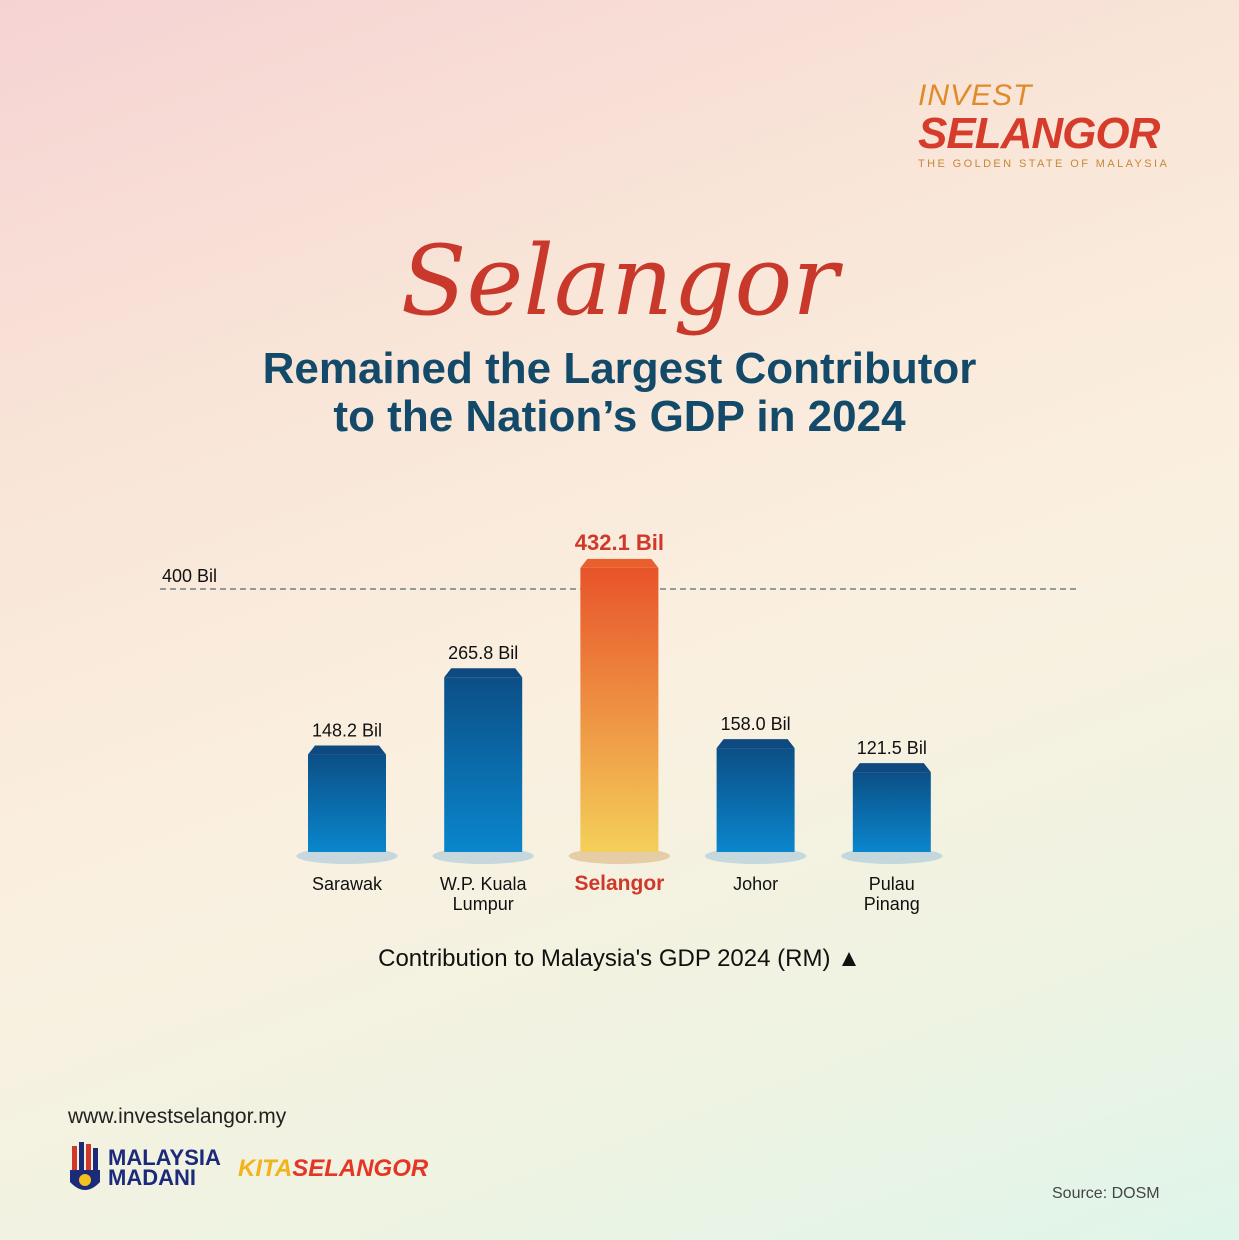 This screenshot has height=1240, width=1239. Describe the element at coordinates (85, 1166) in the screenshot. I see `madani-emblem-icon` at that location.